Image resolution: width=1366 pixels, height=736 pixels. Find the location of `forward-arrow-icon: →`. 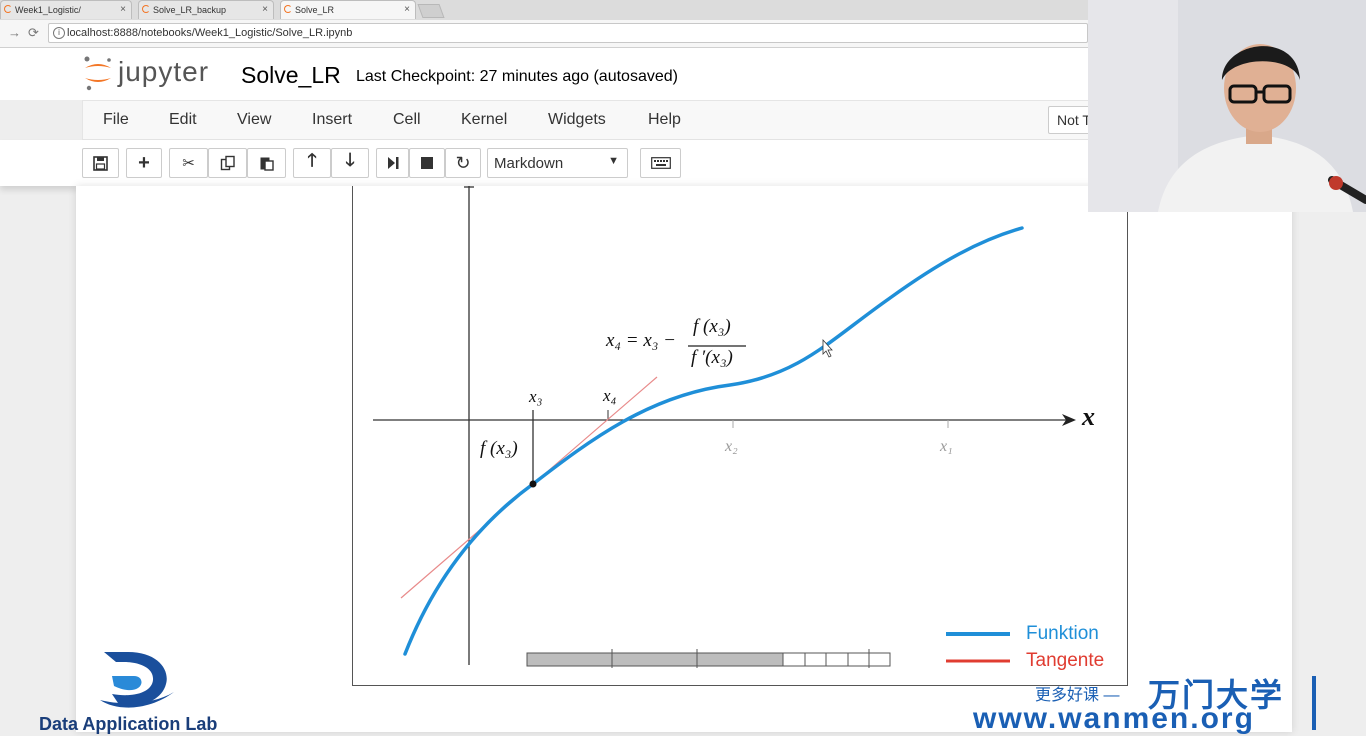

forward-arrow-icon: → is located at coordinates (14, 32).